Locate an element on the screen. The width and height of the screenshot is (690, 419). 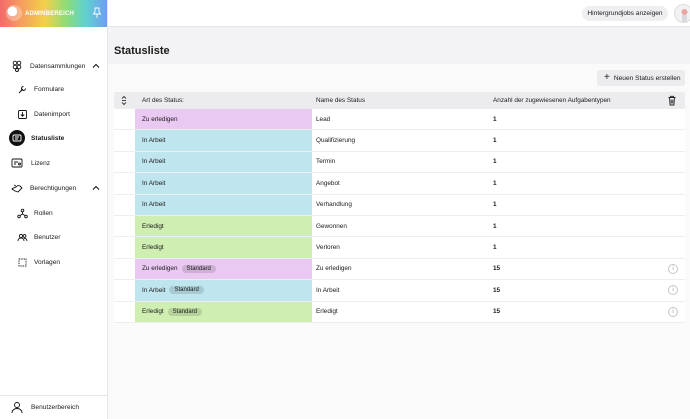
status-name-cell: Gewonnen is located at coordinates (331, 226).